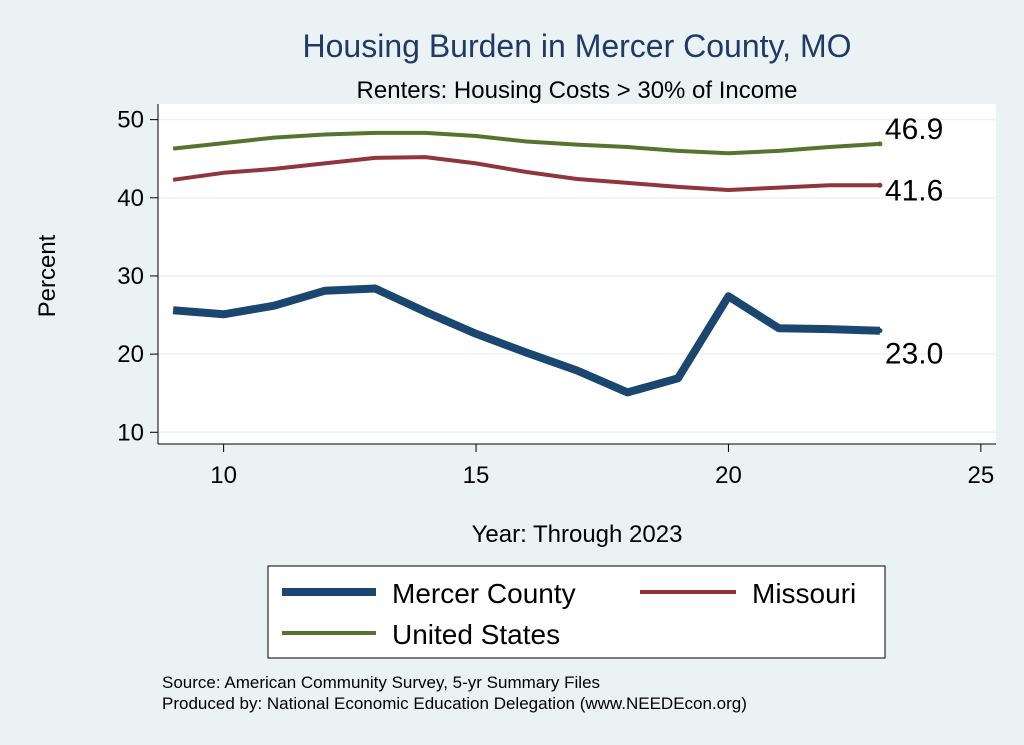 This screenshot has width=1024, height=745. What do you see at coordinates (47, 275) in the screenshot?
I see `y-axis-label: Percent` at bounding box center [47, 275].